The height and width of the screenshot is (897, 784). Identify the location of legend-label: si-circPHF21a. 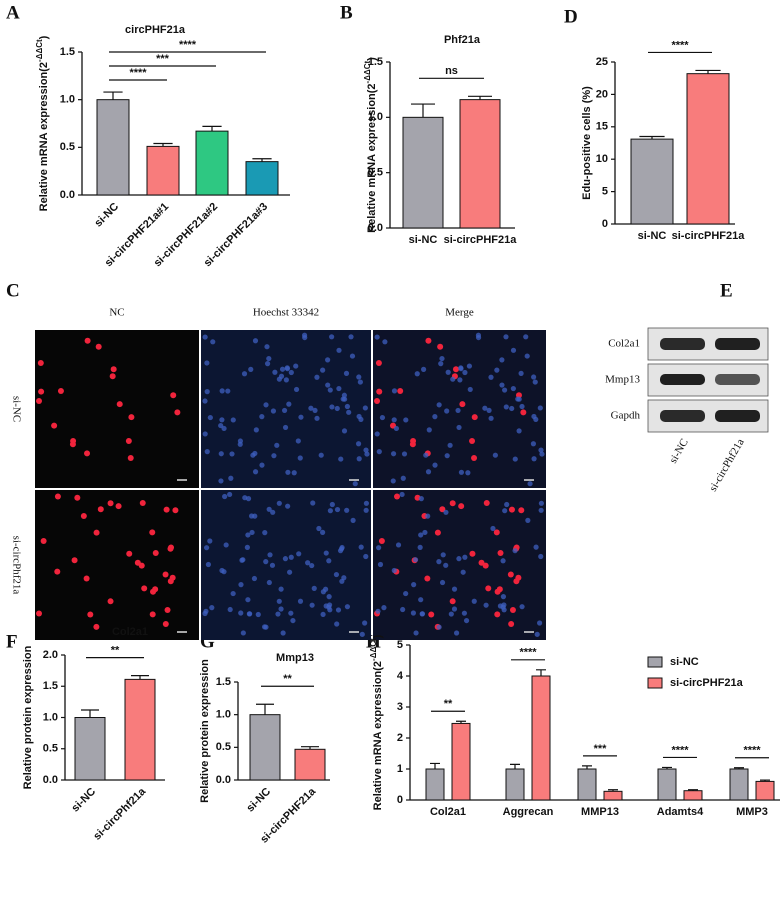
(707, 683).